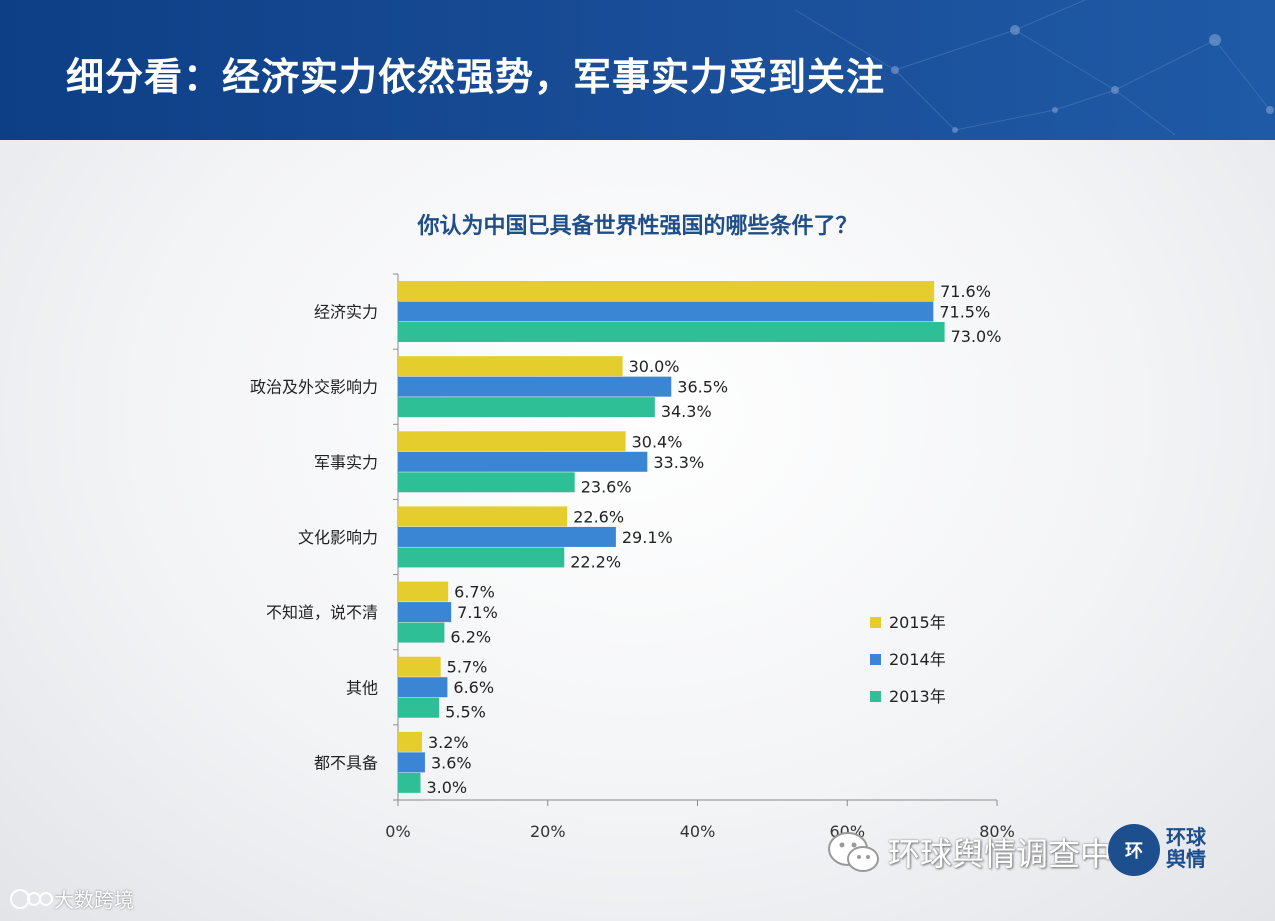 Image resolution: width=1275 pixels, height=921 pixels. I want to click on category-label: 不知道，说不清, so click(322, 612).